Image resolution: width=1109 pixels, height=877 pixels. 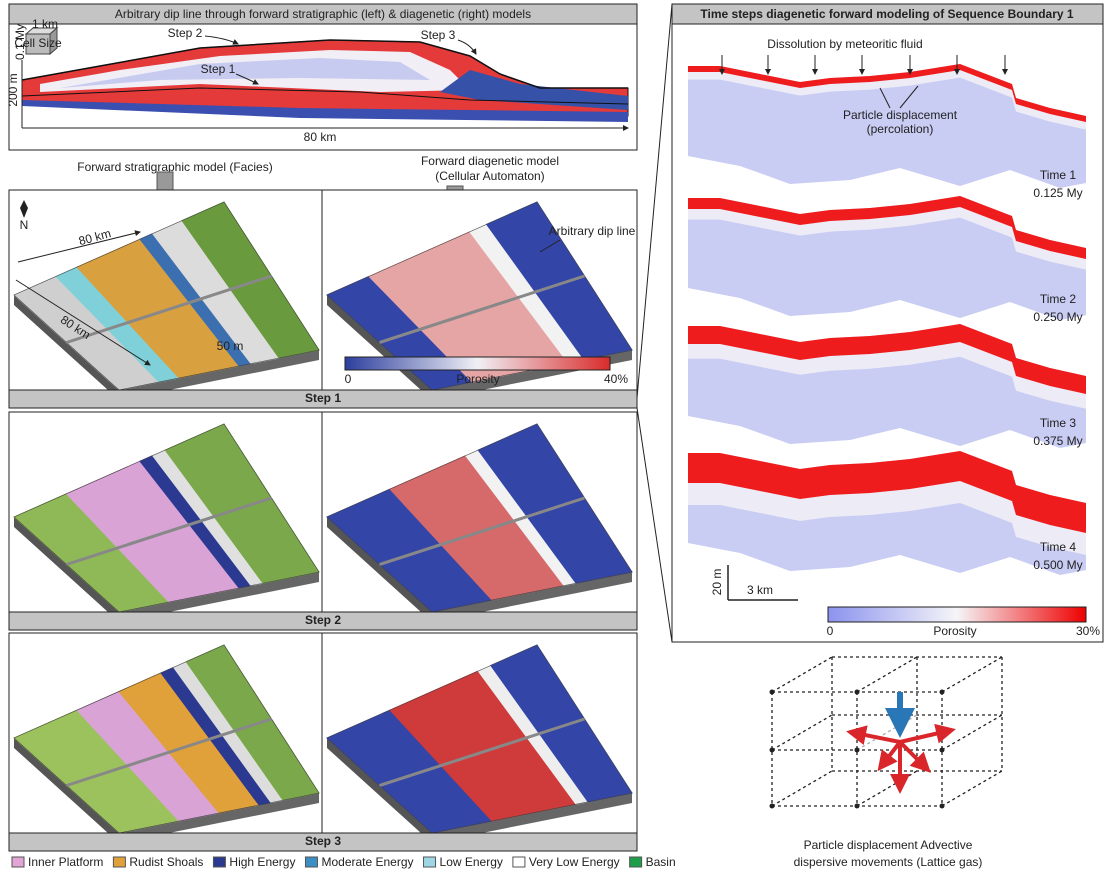 What do you see at coordinates (574, 862) in the screenshot?
I see `legend-label: Very Low Energy` at bounding box center [574, 862].